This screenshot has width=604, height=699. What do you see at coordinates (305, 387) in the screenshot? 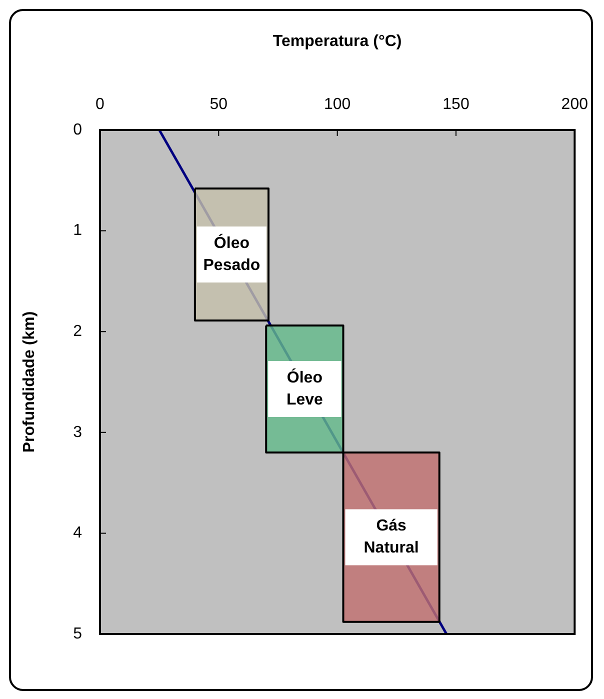
I see `series-label: Óleo Leve` at bounding box center [305, 387].